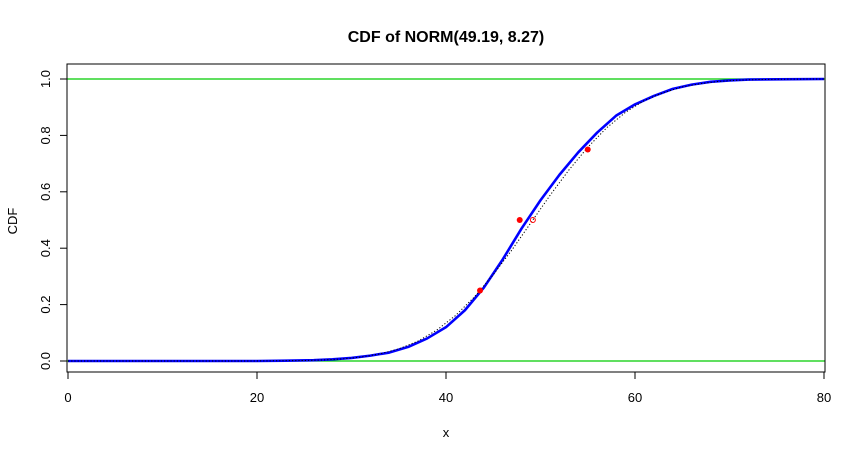 This screenshot has width=860, height=459. Describe the element at coordinates (824, 397) in the screenshot. I see `x-tick-label-4: 80` at that location.